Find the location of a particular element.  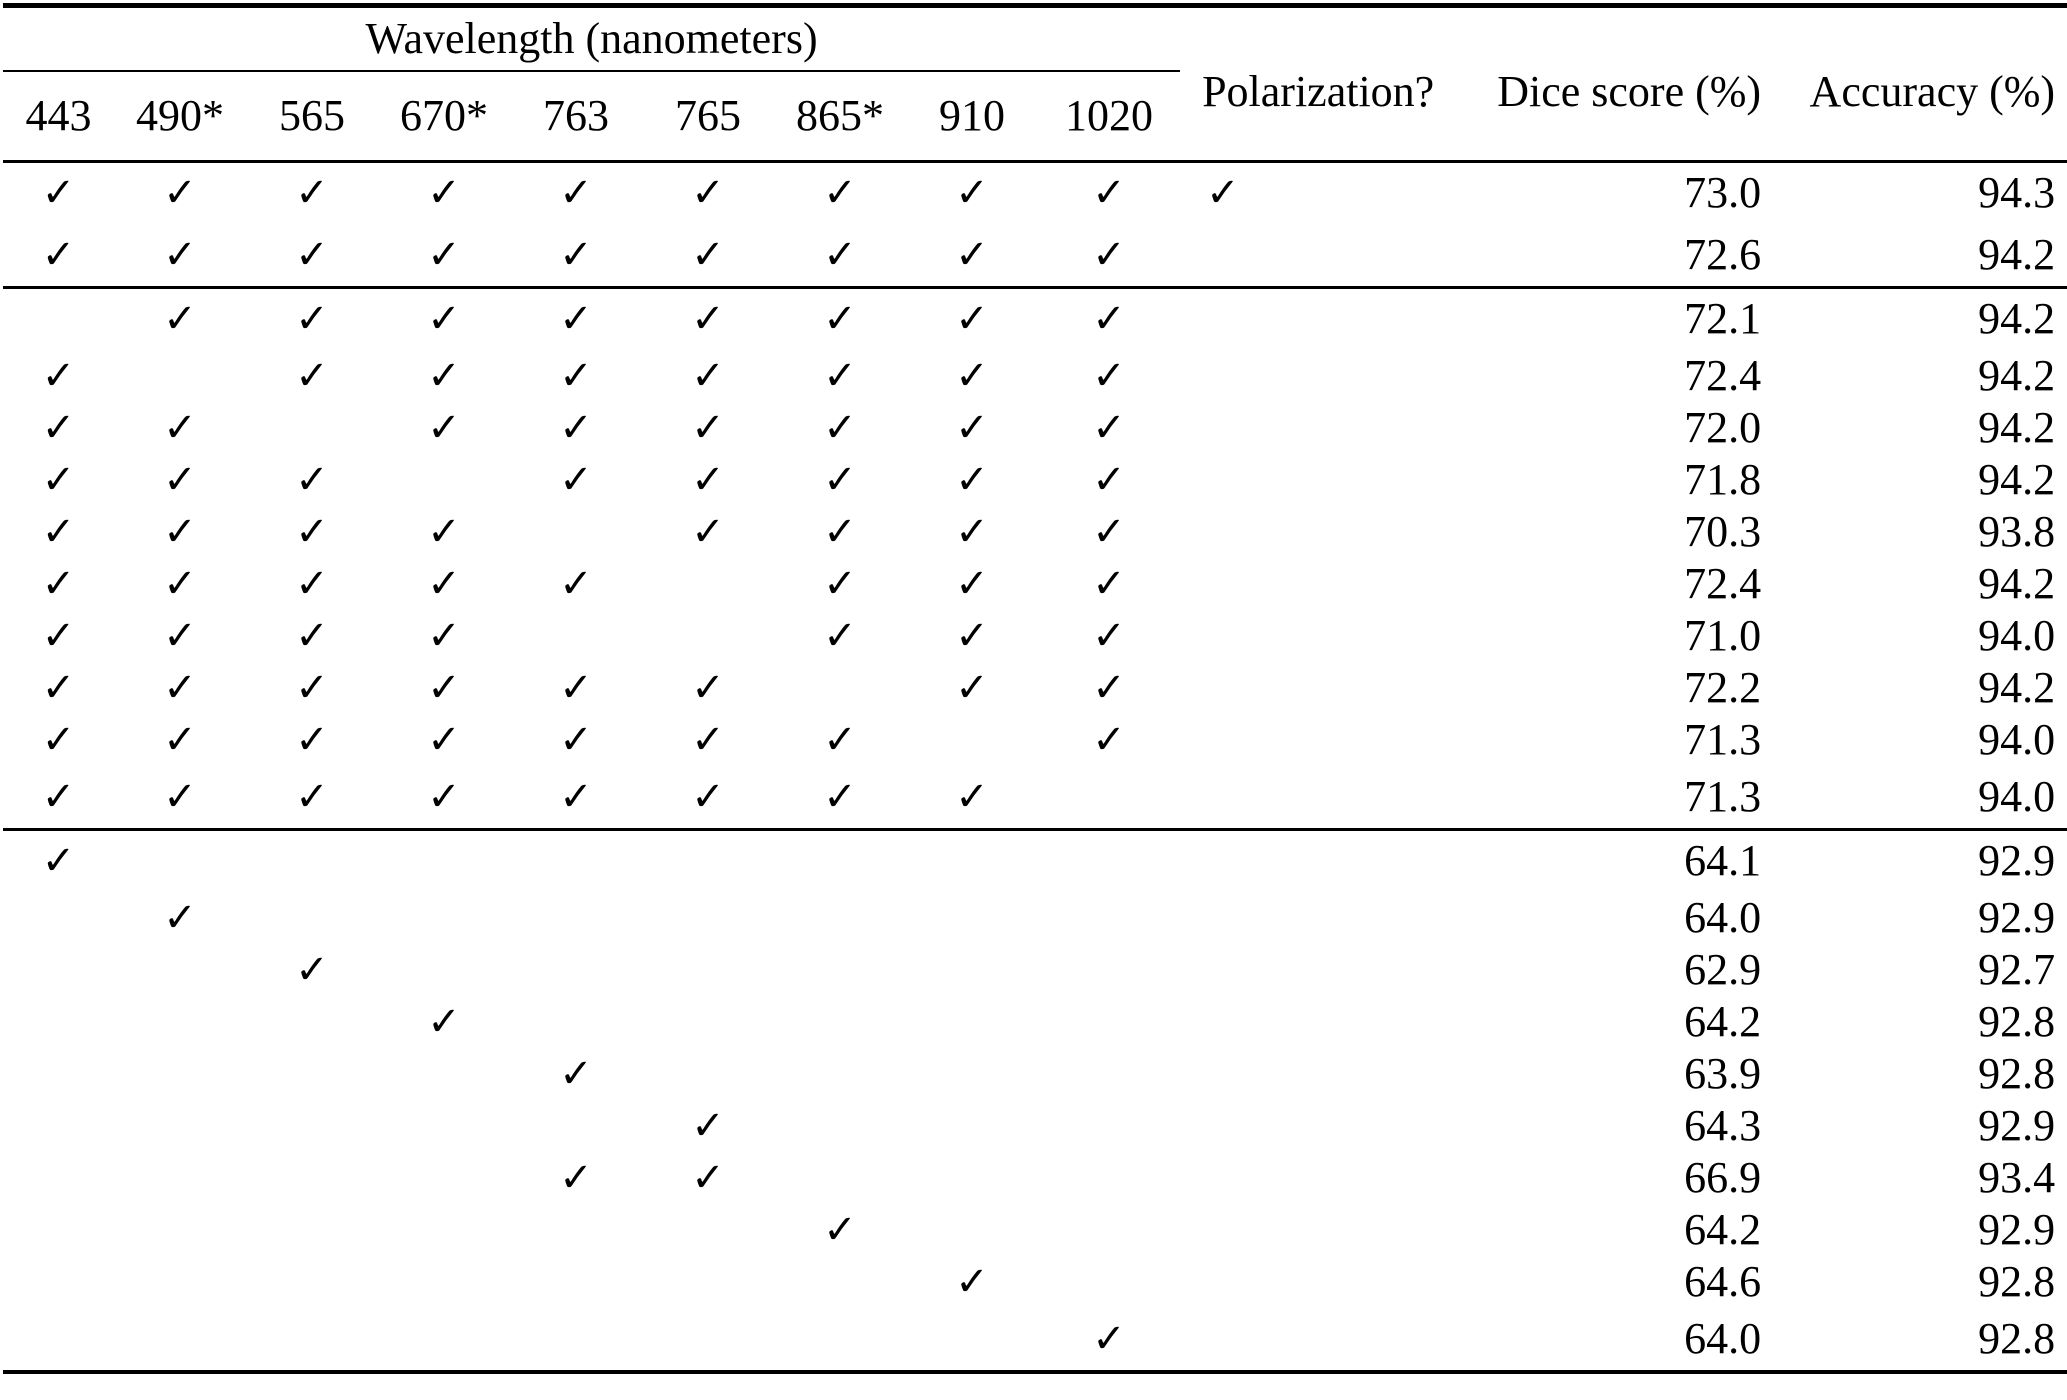

wavelength-column-header: 1020 is located at coordinates (1109, 115).